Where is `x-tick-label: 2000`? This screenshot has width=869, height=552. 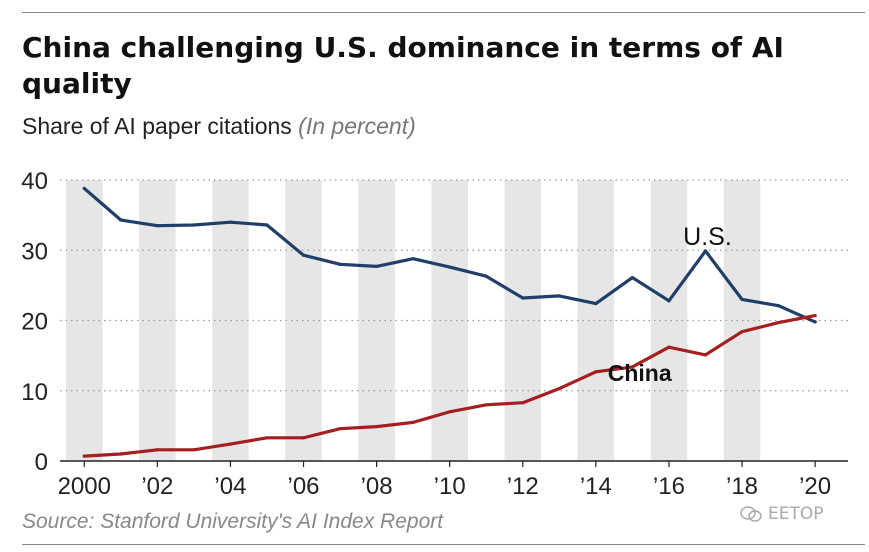 x-tick-label: 2000 is located at coordinates (84, 486).